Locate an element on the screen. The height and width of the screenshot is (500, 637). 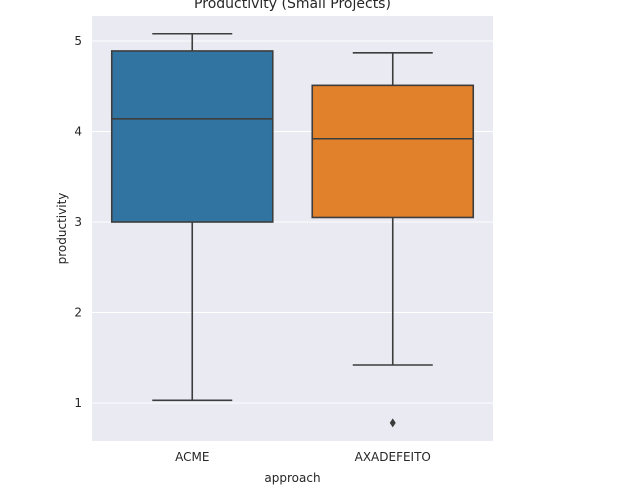
y-tick-label: 5 is located at coordinates (78, 41).